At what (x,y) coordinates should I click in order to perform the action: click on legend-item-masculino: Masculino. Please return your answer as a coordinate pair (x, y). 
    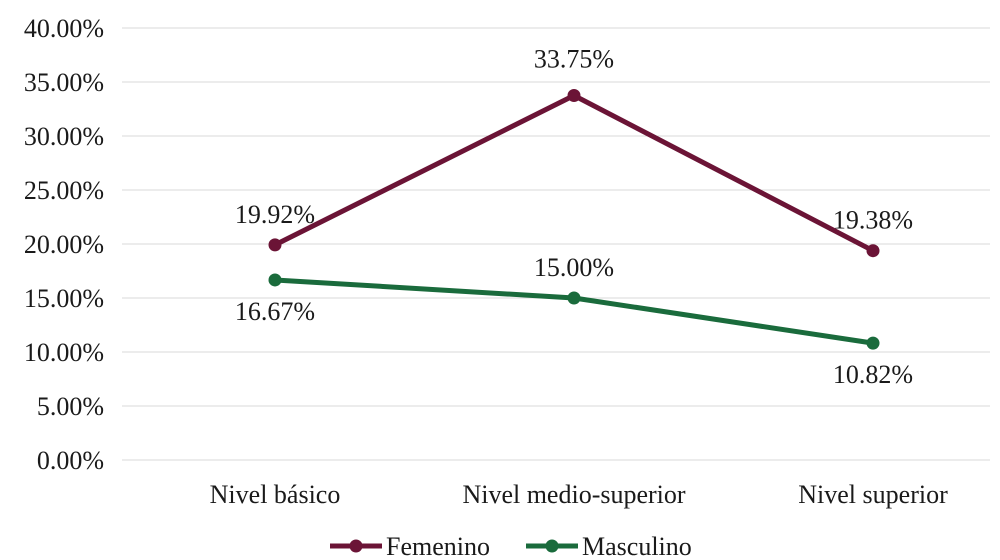
    Looking at the image, I should click on (609, 546).